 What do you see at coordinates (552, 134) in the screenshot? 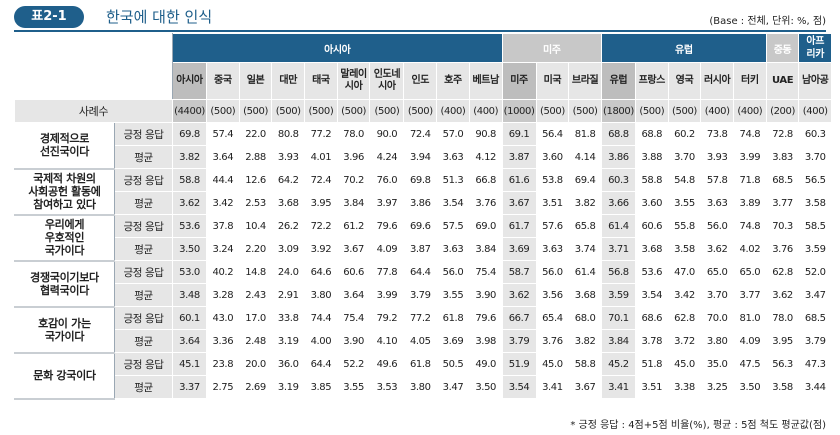
I see `value-cell: 56.4` at bounding box center [552, 134].